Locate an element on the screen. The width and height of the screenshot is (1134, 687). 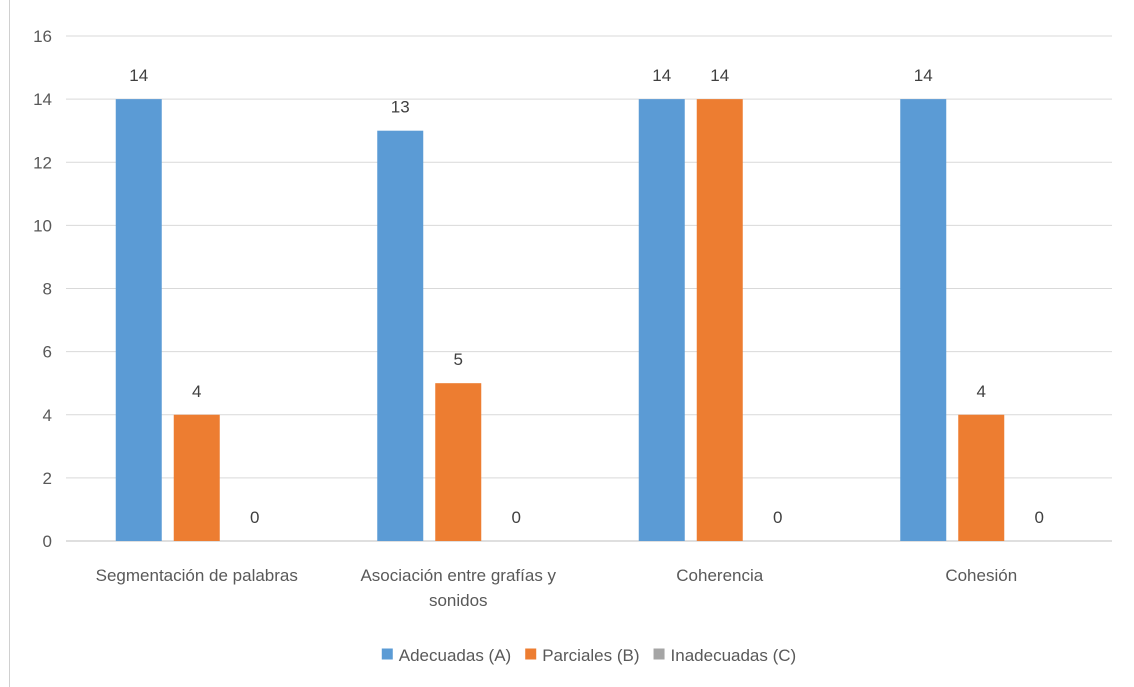
y-tick-label: 10 is located at coordinates (42, 225).